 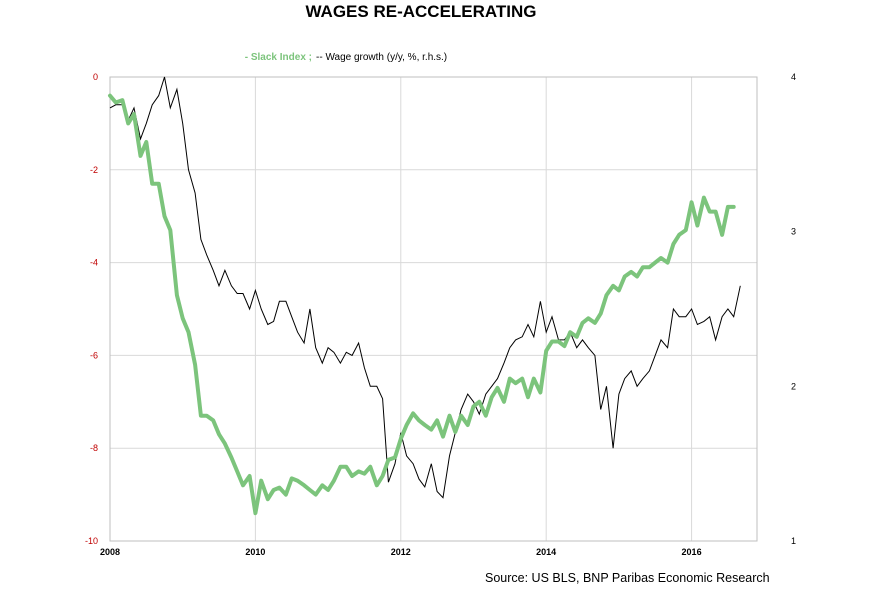 I want to click on chart-title: WAGES RE-ACCELERATING, so click(x=420, y=11).